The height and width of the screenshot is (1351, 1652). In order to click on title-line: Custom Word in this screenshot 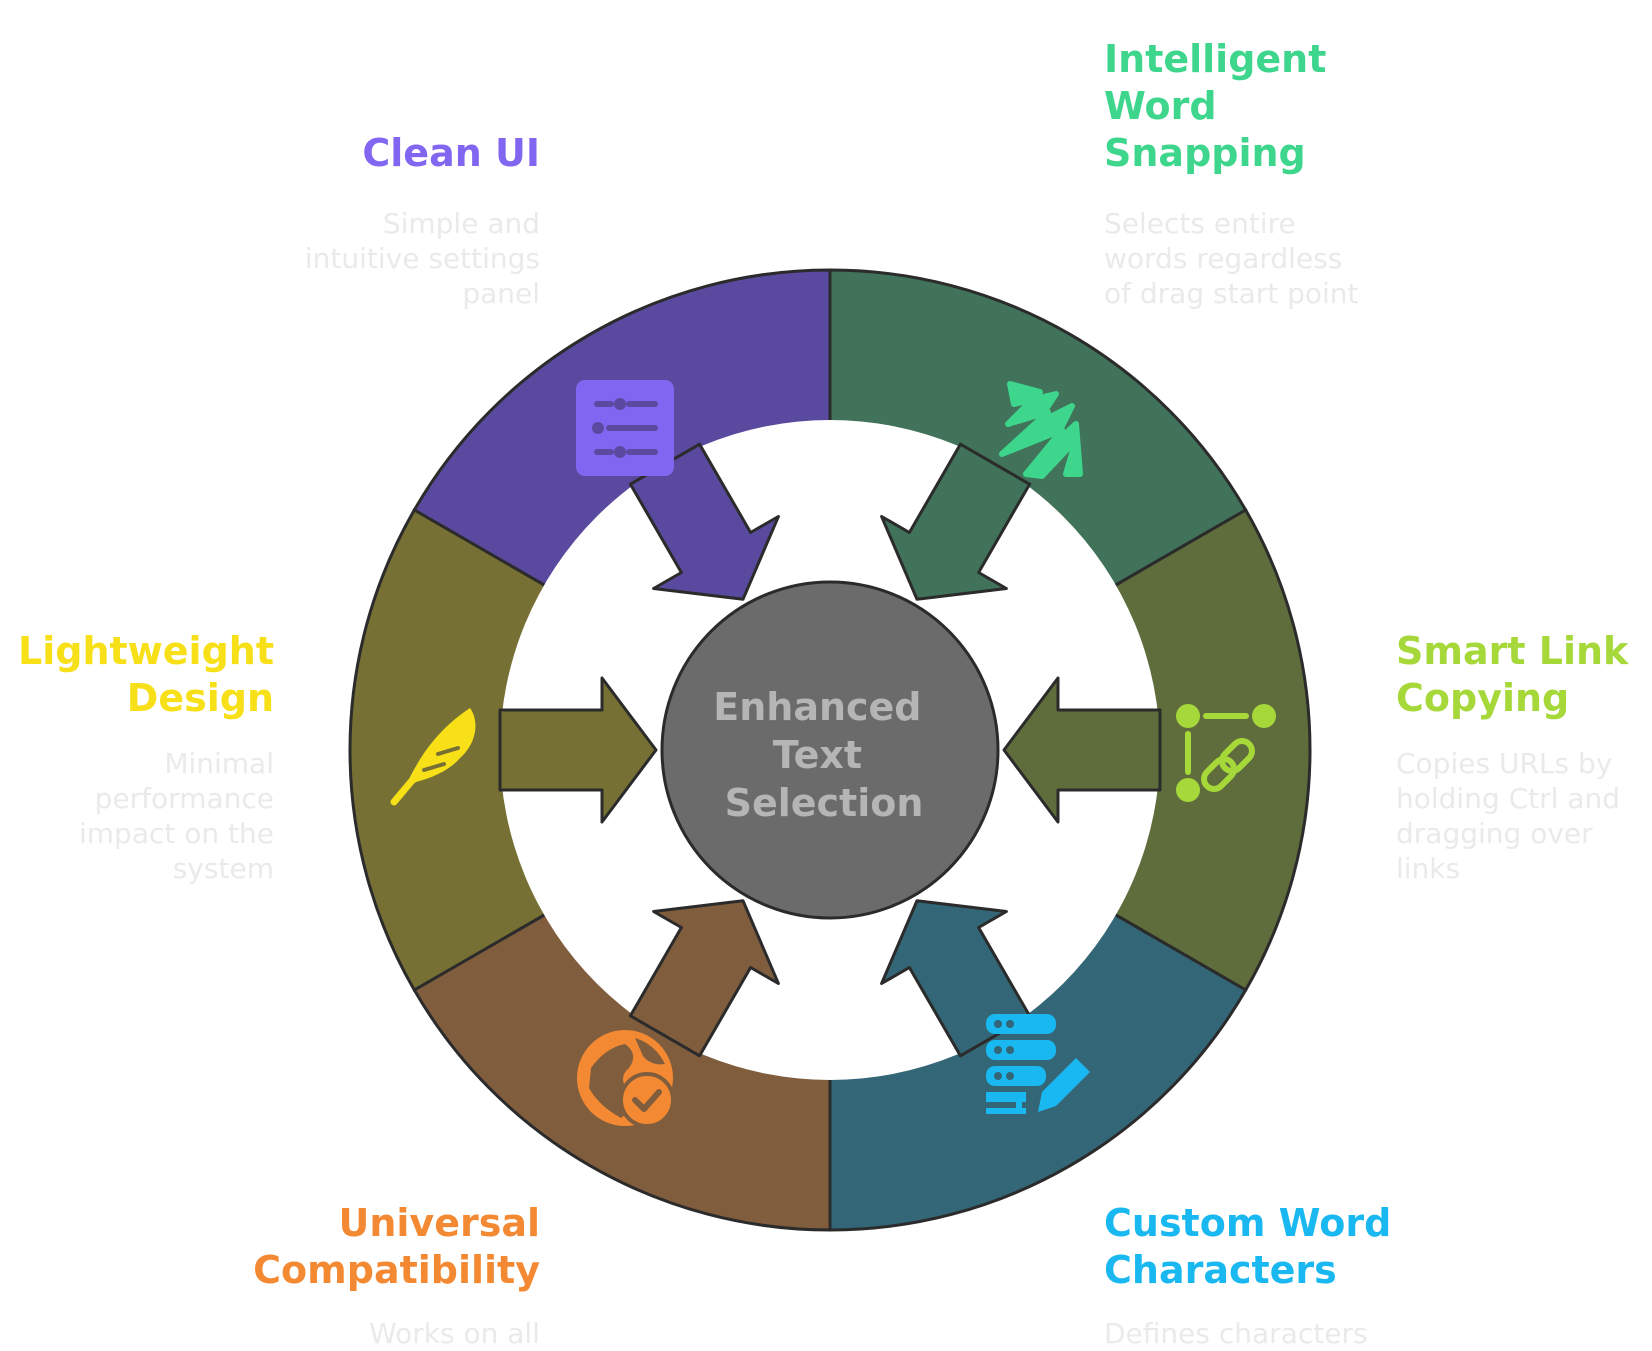, I will do `click(1248, 1223)`.